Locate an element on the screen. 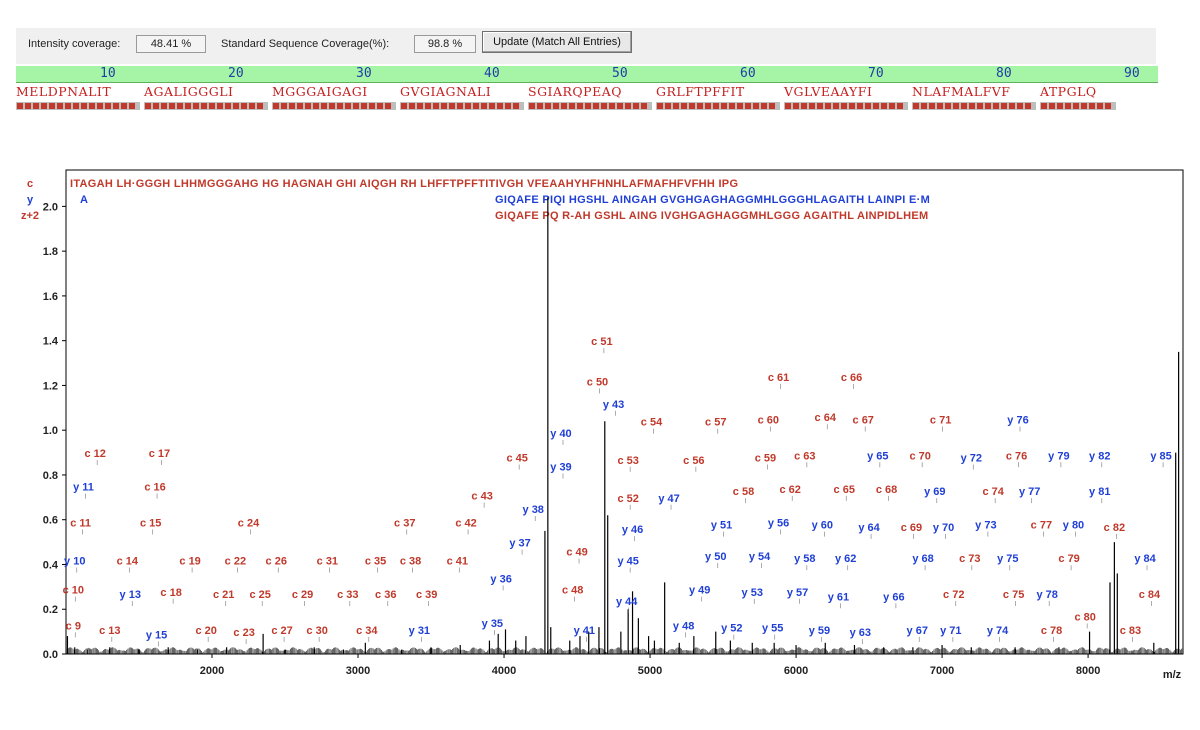 The image size is (1200, 730). fragment-label: y 70 is located at coordinates (943, 528).